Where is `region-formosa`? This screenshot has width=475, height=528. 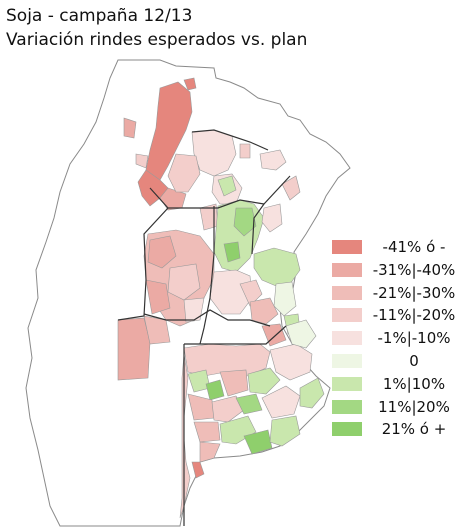 region-formosa is located at coordinates (273, 160).